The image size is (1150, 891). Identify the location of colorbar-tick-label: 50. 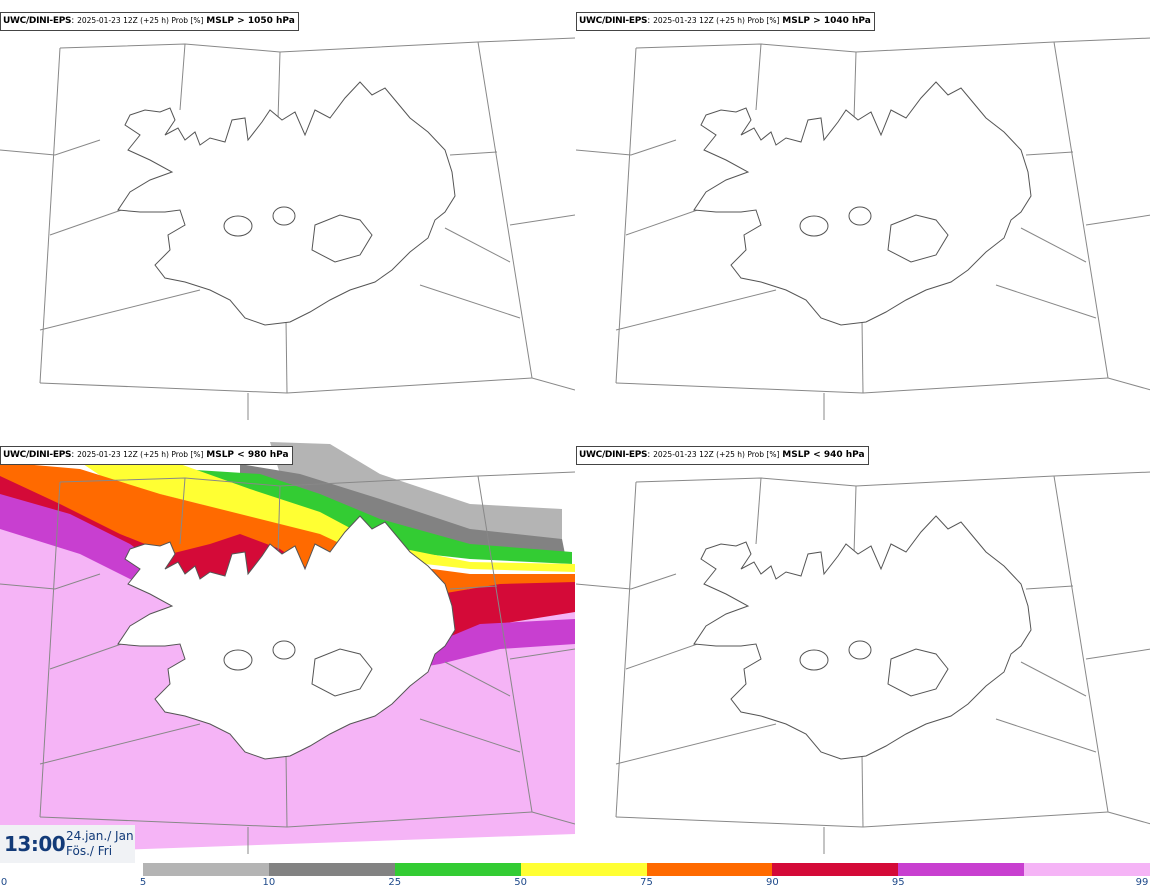
(520, 882).